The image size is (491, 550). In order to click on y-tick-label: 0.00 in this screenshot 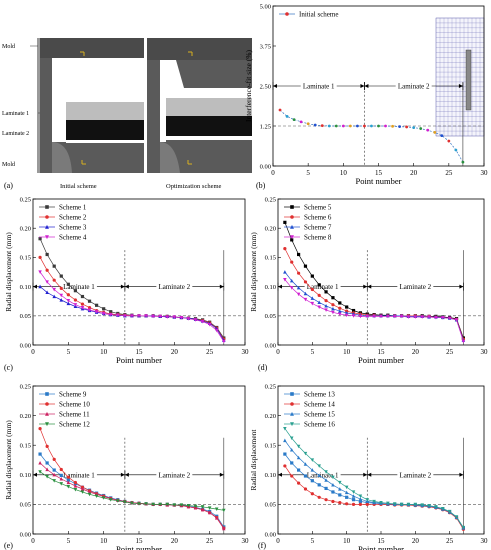, I will do `click(270, 534)`.